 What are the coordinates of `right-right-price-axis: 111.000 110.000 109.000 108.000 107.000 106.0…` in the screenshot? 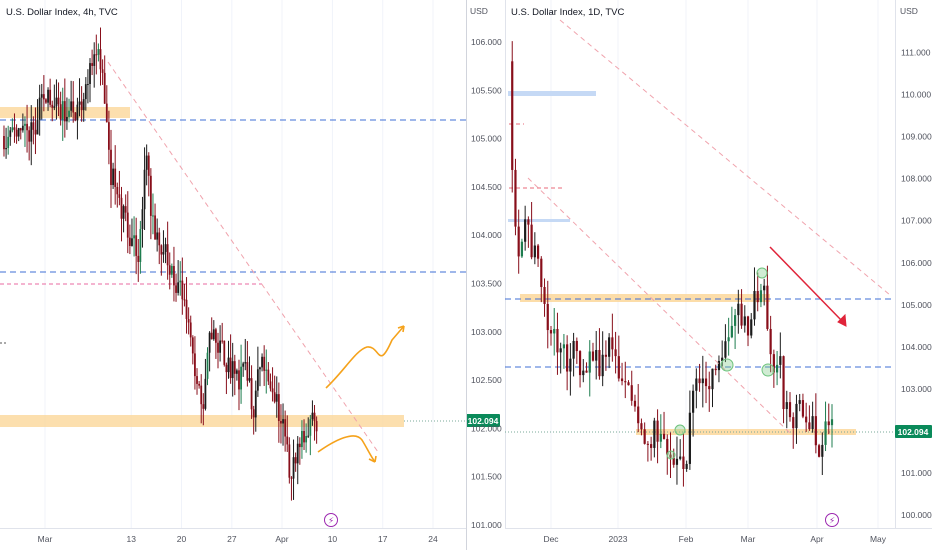 It's located at (916, 284).